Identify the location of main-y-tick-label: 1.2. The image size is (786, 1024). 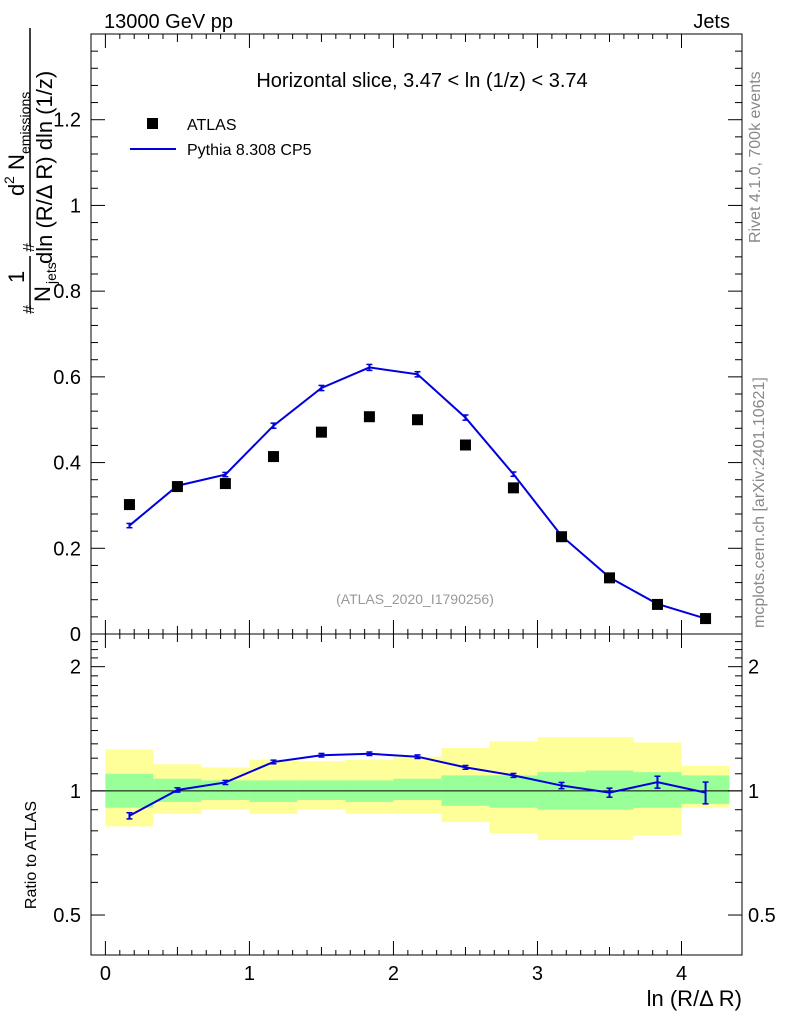
(67, 121).